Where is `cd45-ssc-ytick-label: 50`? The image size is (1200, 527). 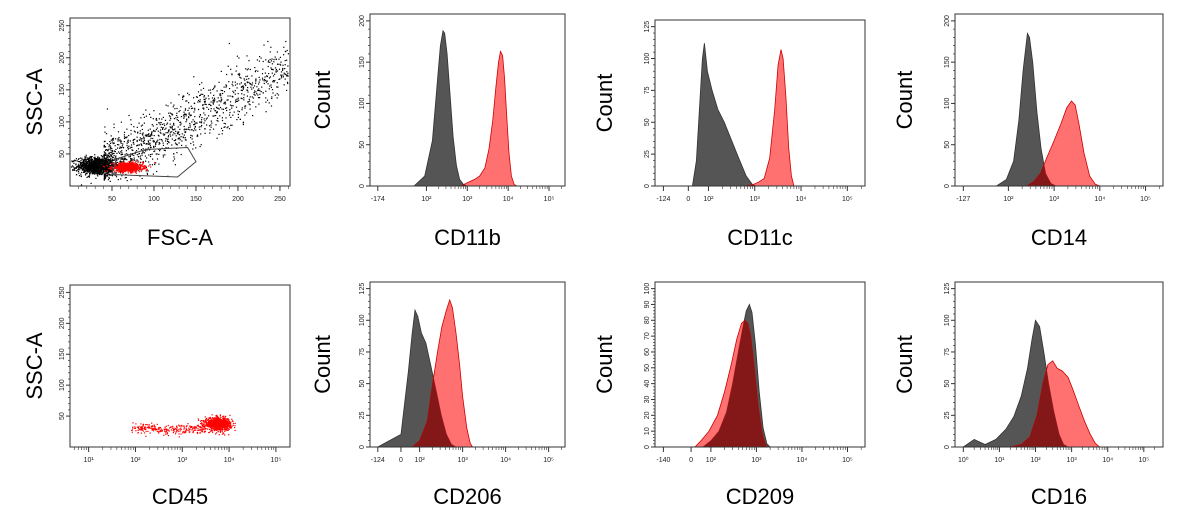 cd45-ssc-ytick-label: 50 is located at coordinates (62, 416).